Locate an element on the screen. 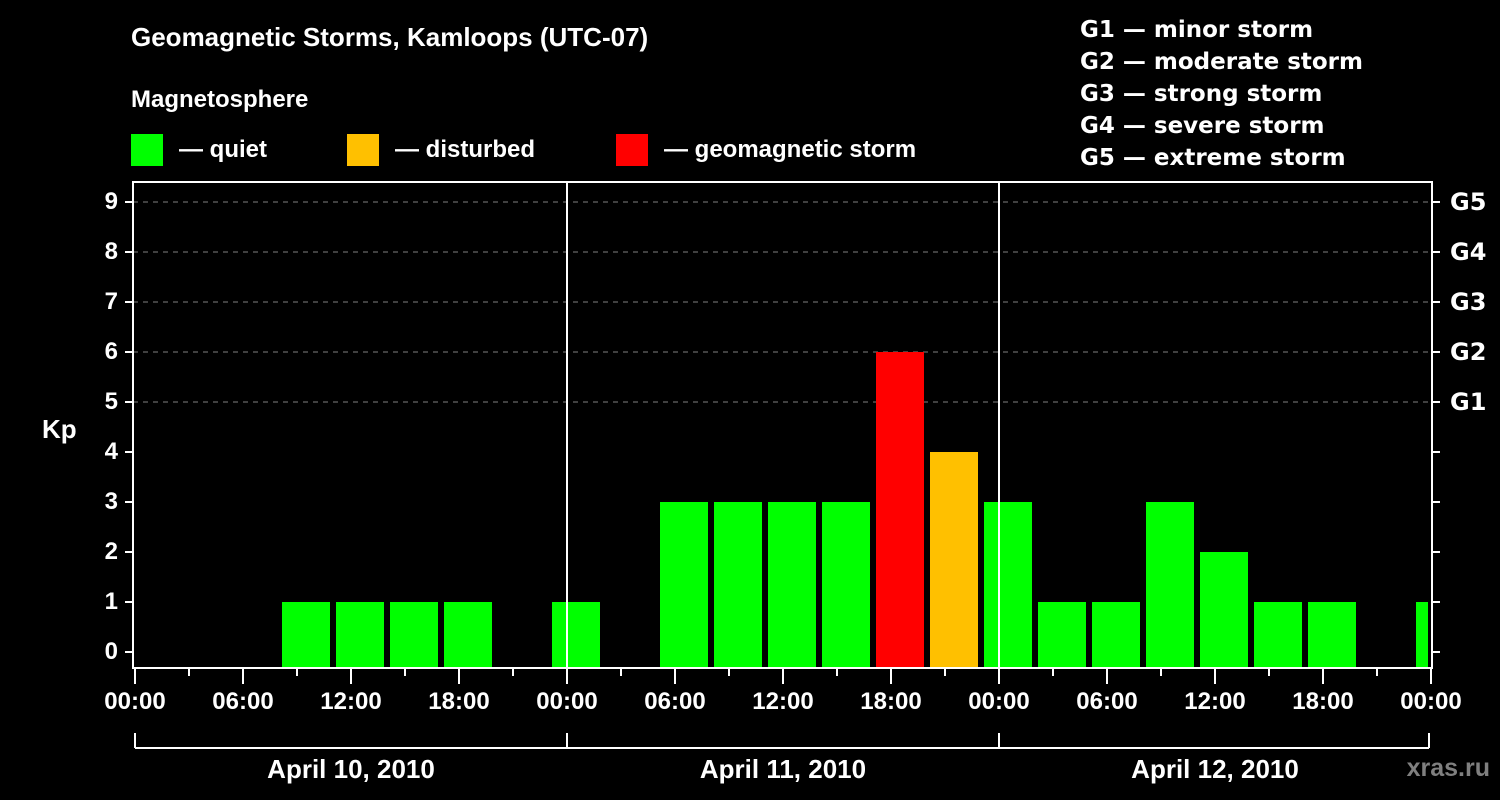 The height and width of the screenshot is (800, 1500). watermark: xras.ru is located at coordinates (1448, 768).